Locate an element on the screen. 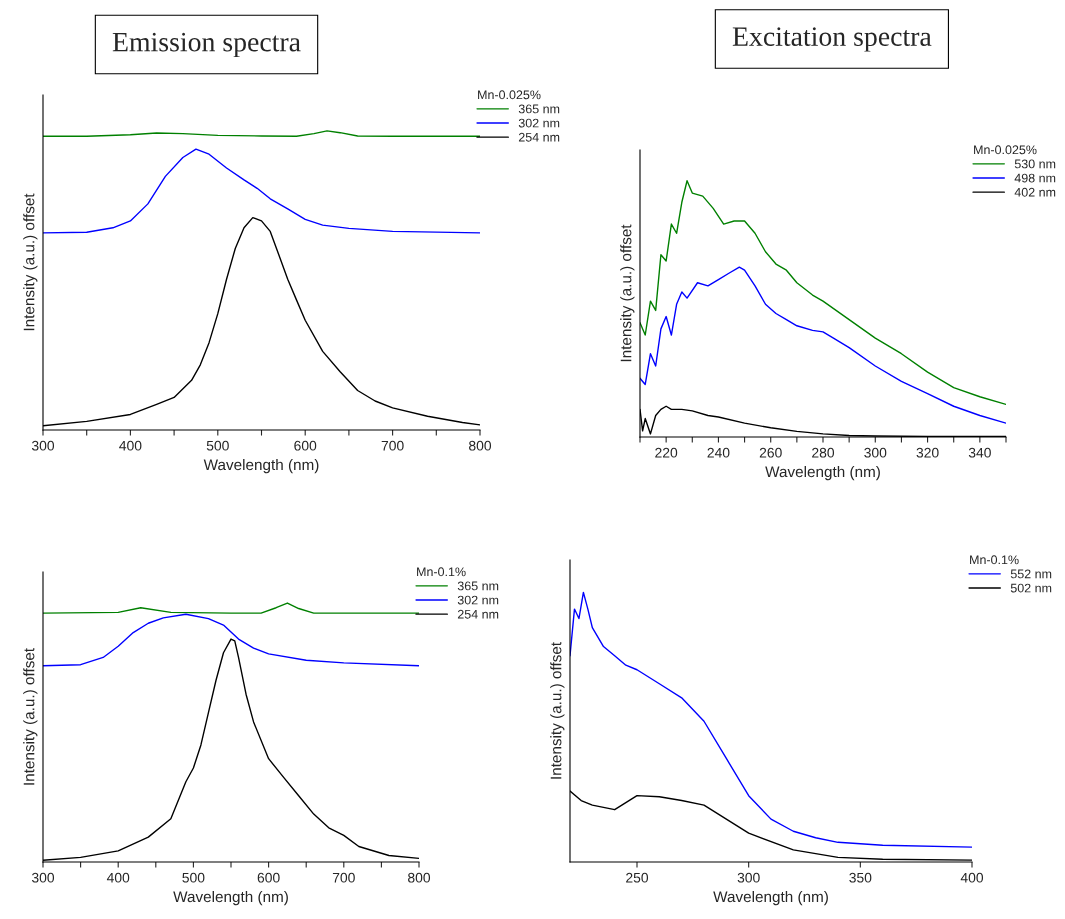 The width and height of the screenshot is (1065, 919). x-tick-label: 240 is located at coordinates (718, 452).